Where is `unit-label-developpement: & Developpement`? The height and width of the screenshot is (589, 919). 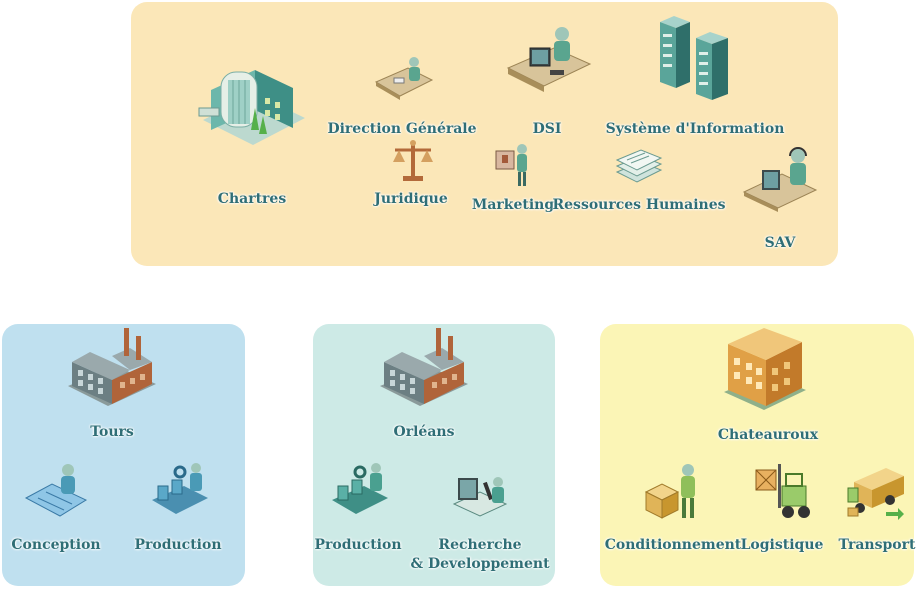 unit-label-developpement: & Developpement is located at coordinates (480, 564).